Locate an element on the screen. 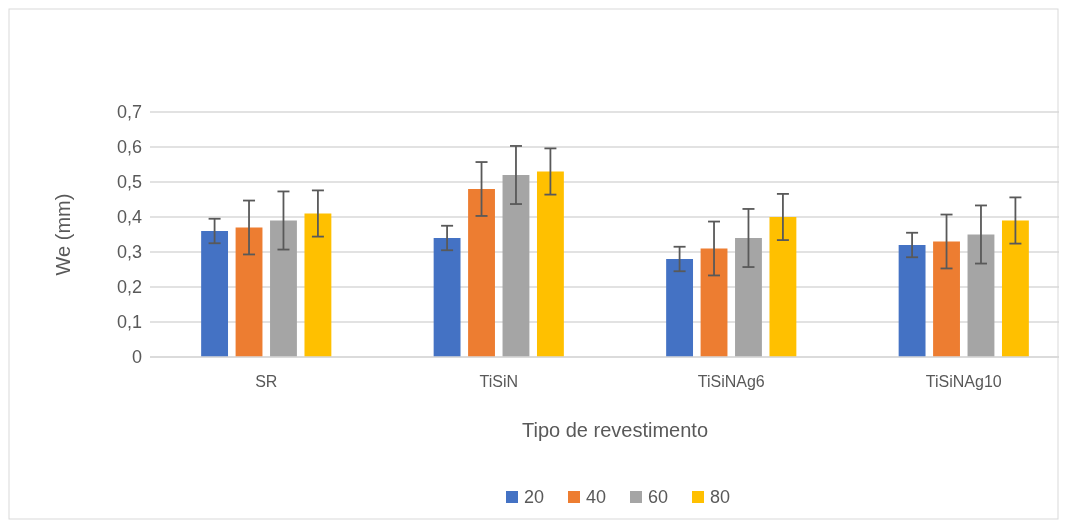  y-tick-label: 0,1 is located at coordinates (129, 322).